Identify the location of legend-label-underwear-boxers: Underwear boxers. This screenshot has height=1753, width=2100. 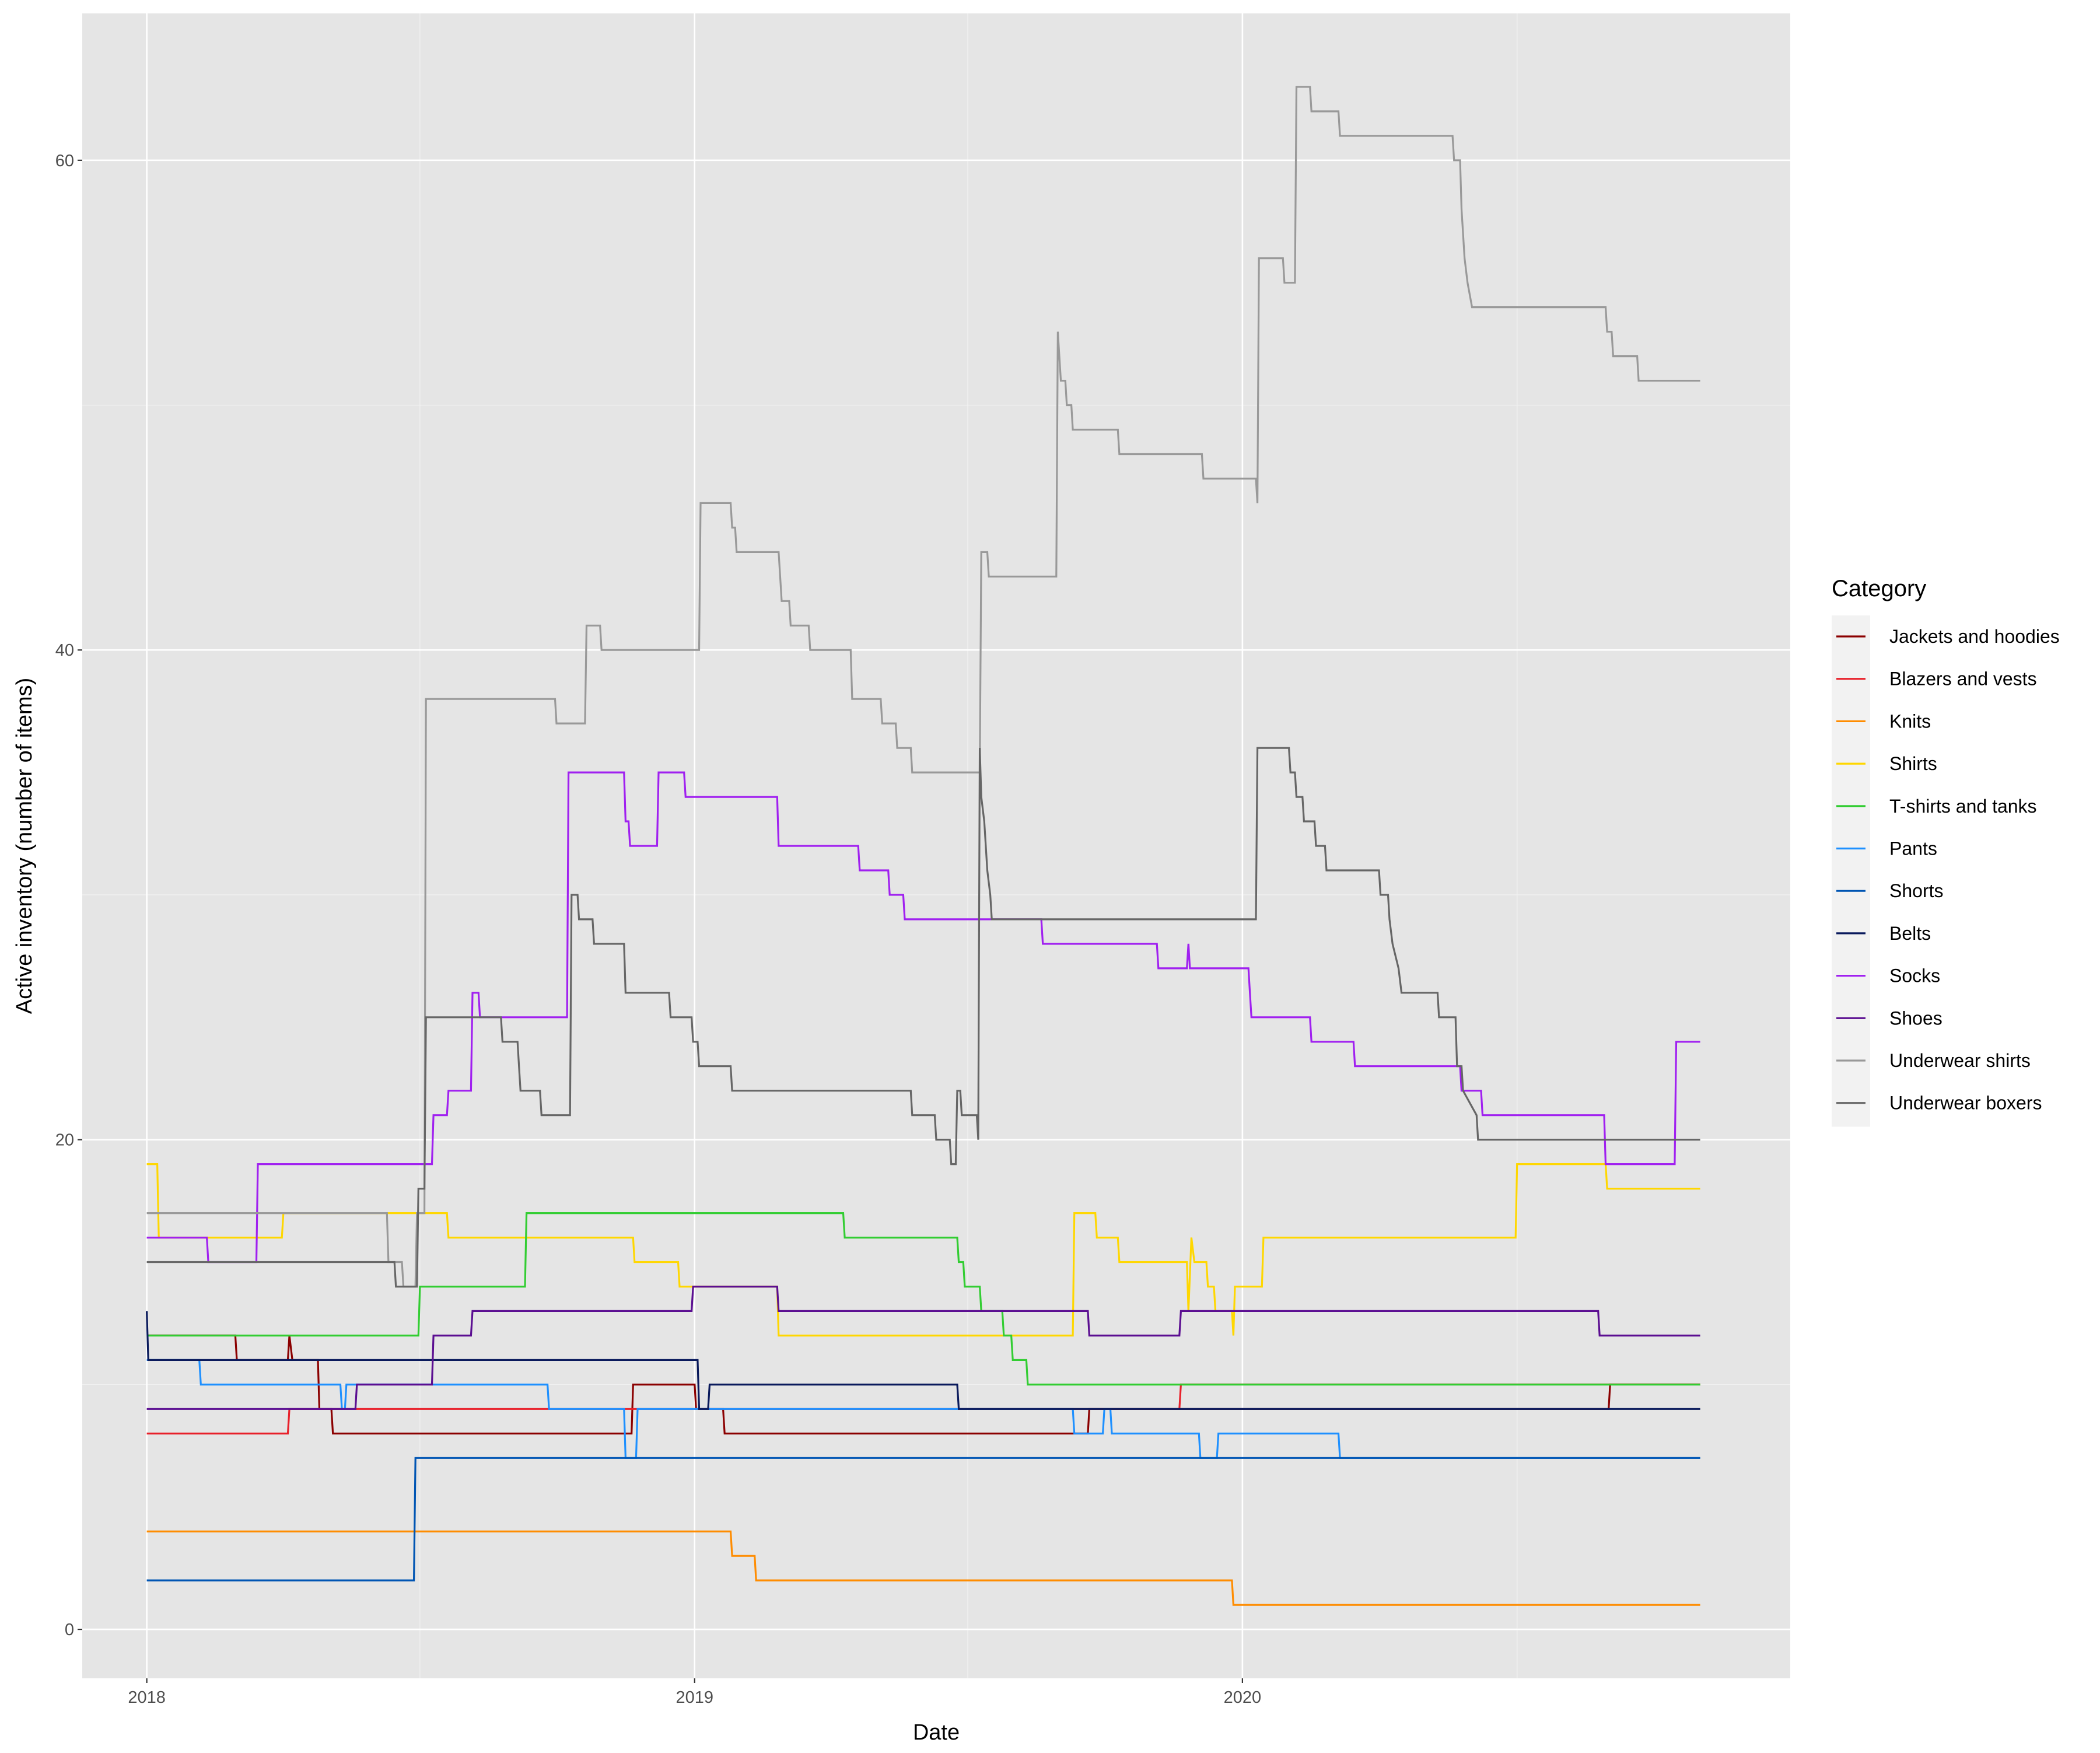
(1965, 1103).